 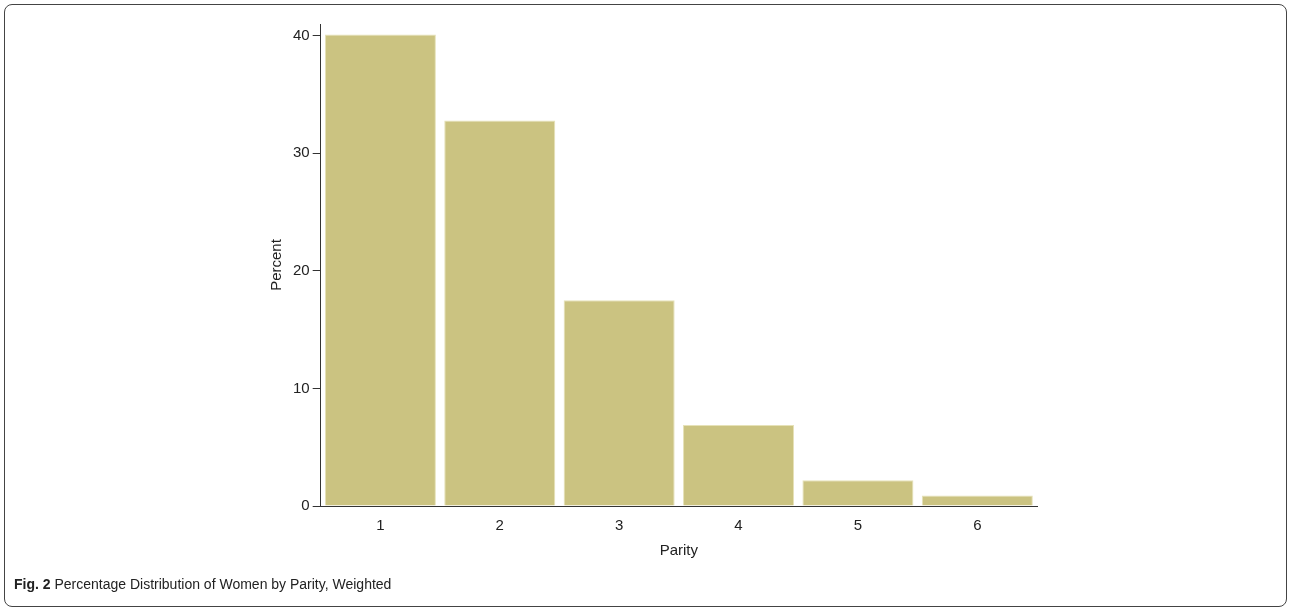 I want to click on x-tick-label: 6, so click(x=977, y=525).